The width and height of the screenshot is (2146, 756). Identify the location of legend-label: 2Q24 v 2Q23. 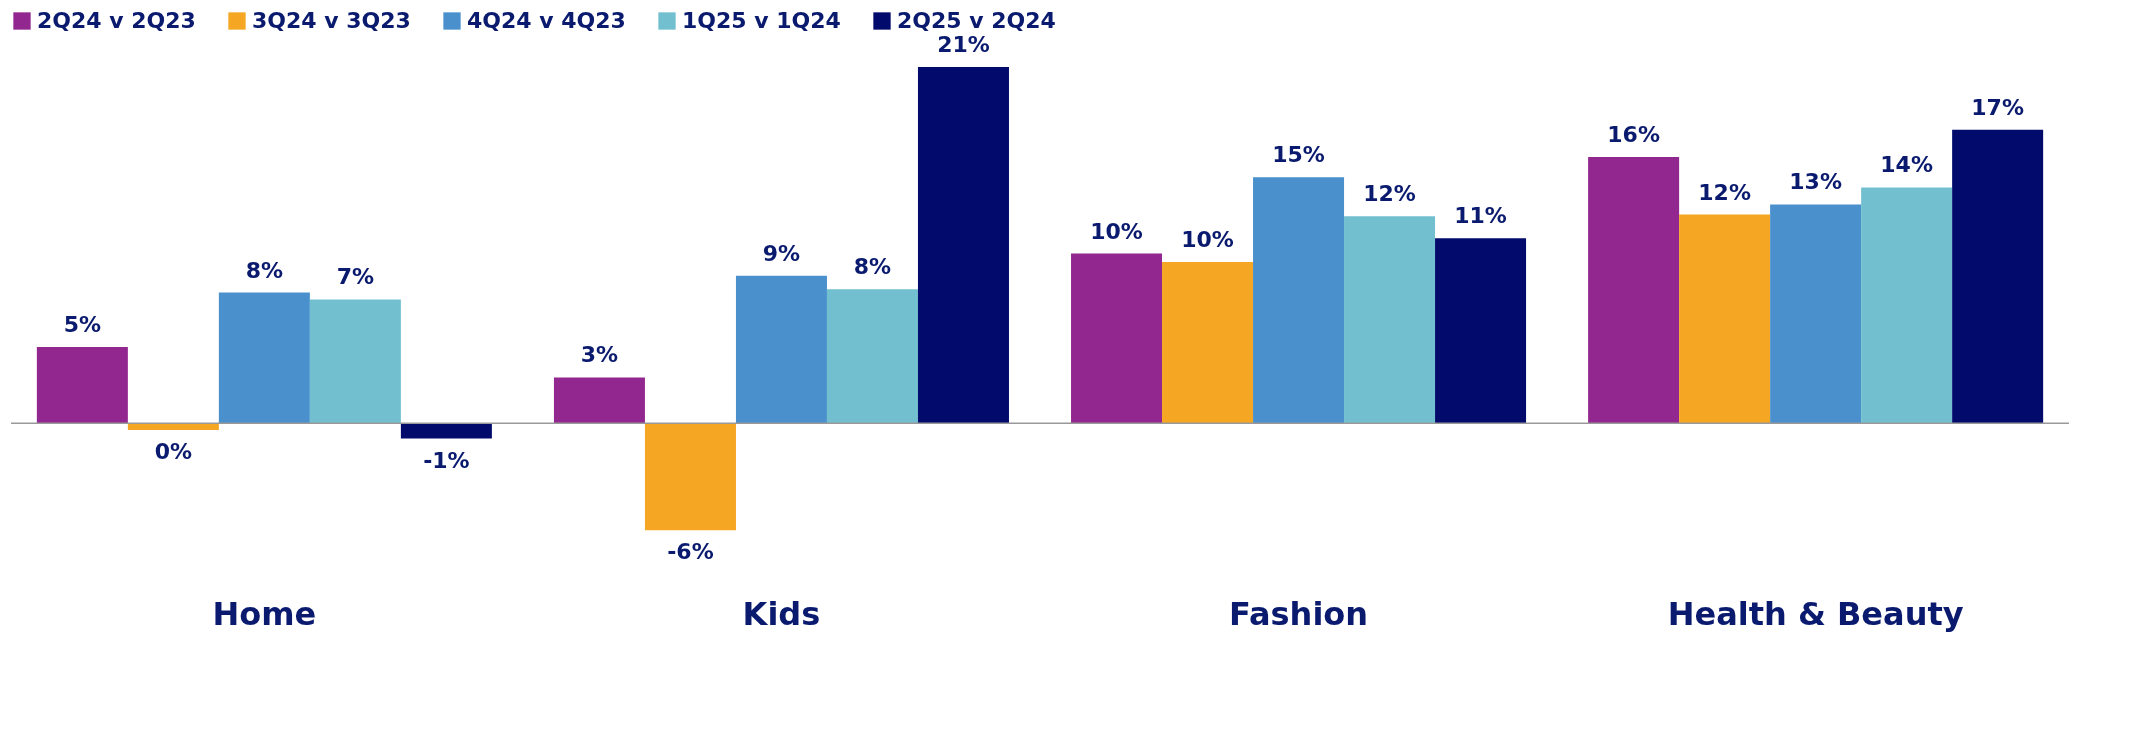
(116, 20).